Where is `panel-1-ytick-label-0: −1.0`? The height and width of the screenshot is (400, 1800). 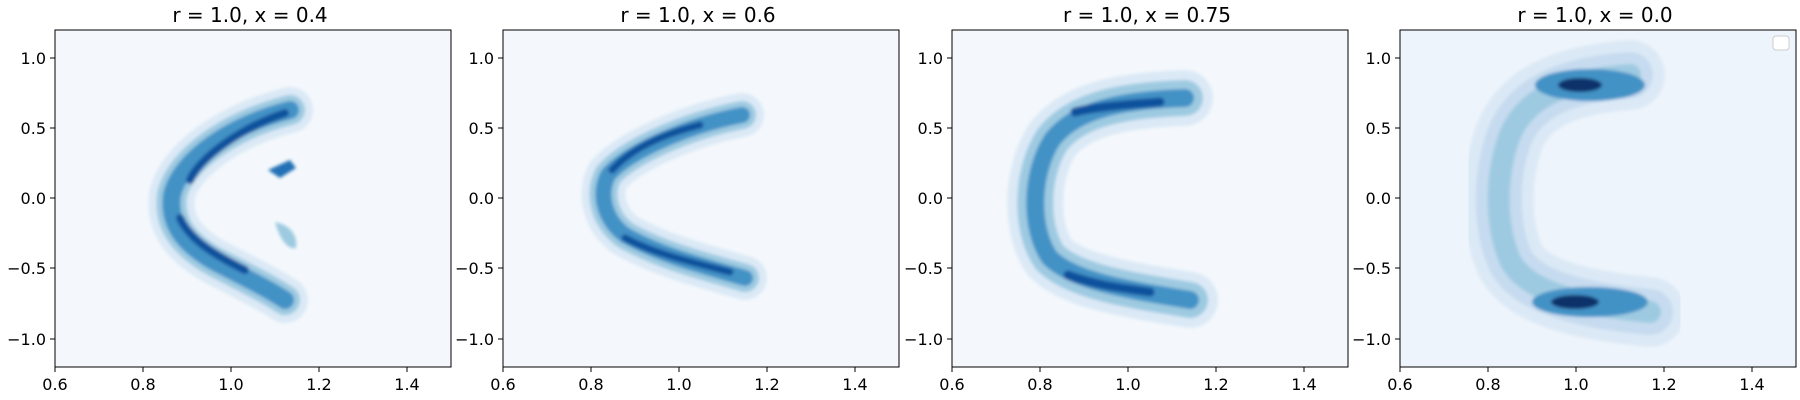
panel-1-ytick-label-0: −1.0 is located at coordinates (26, 339).